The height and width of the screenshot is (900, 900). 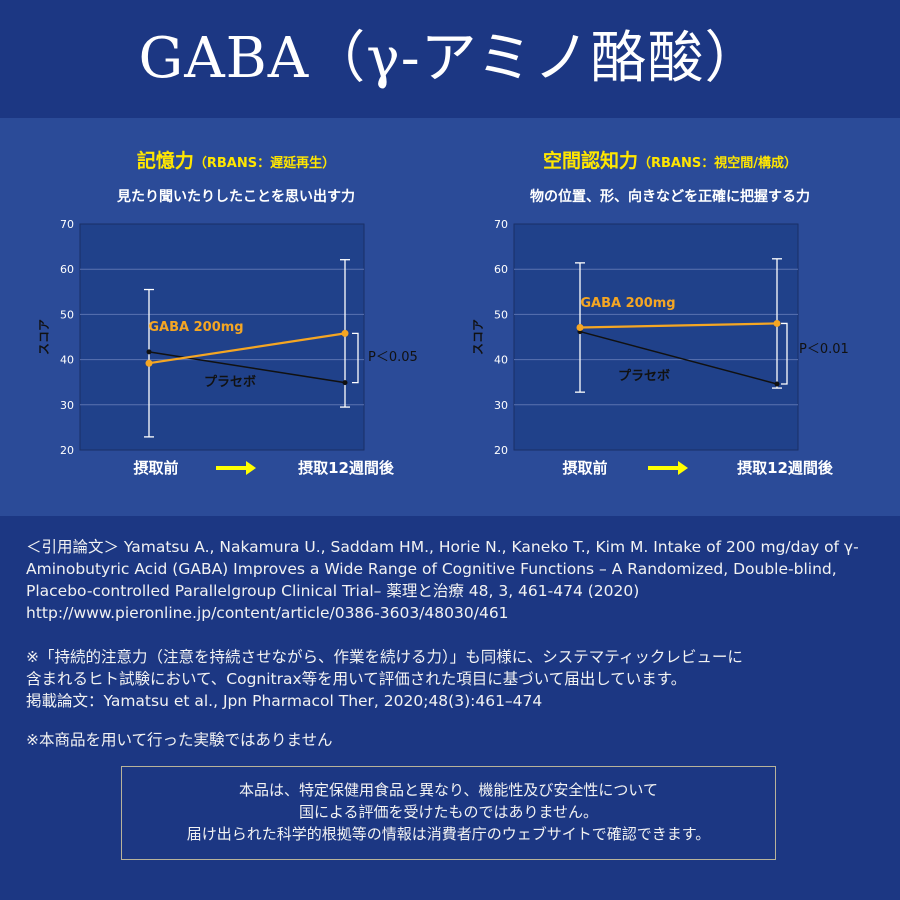 I want to click on notice-line: 国による評価を受けたものではありません。, so click(x=448, y=812).